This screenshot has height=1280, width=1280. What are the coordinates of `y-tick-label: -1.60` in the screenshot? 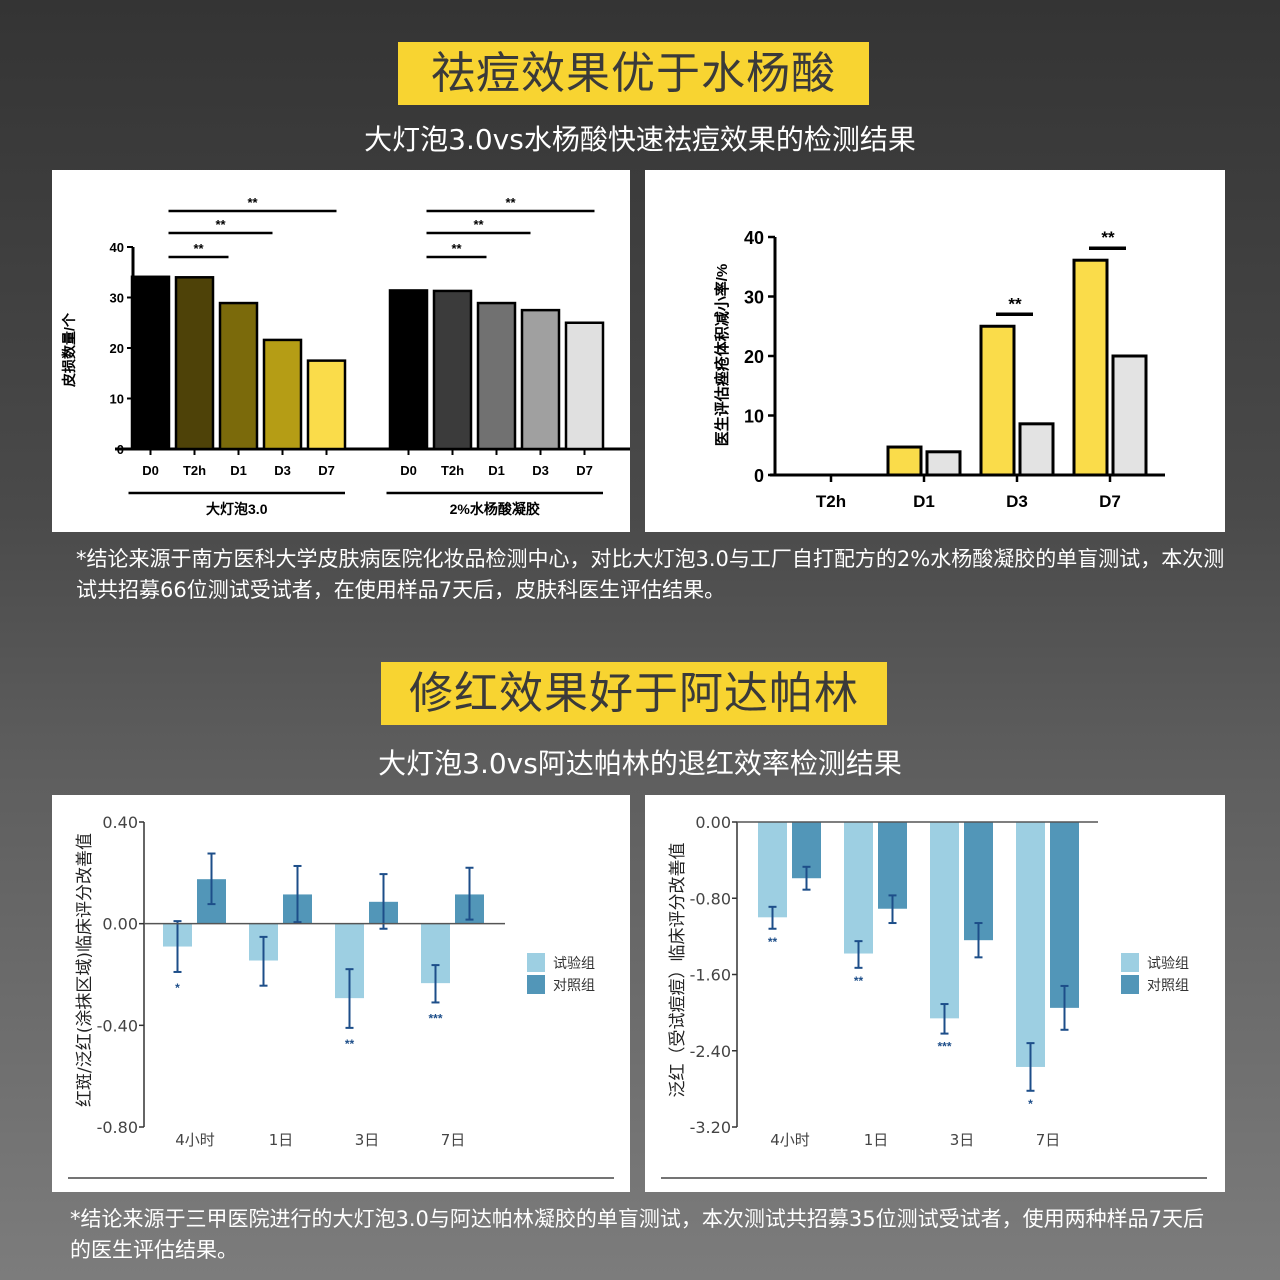 It's located at (710, 975).